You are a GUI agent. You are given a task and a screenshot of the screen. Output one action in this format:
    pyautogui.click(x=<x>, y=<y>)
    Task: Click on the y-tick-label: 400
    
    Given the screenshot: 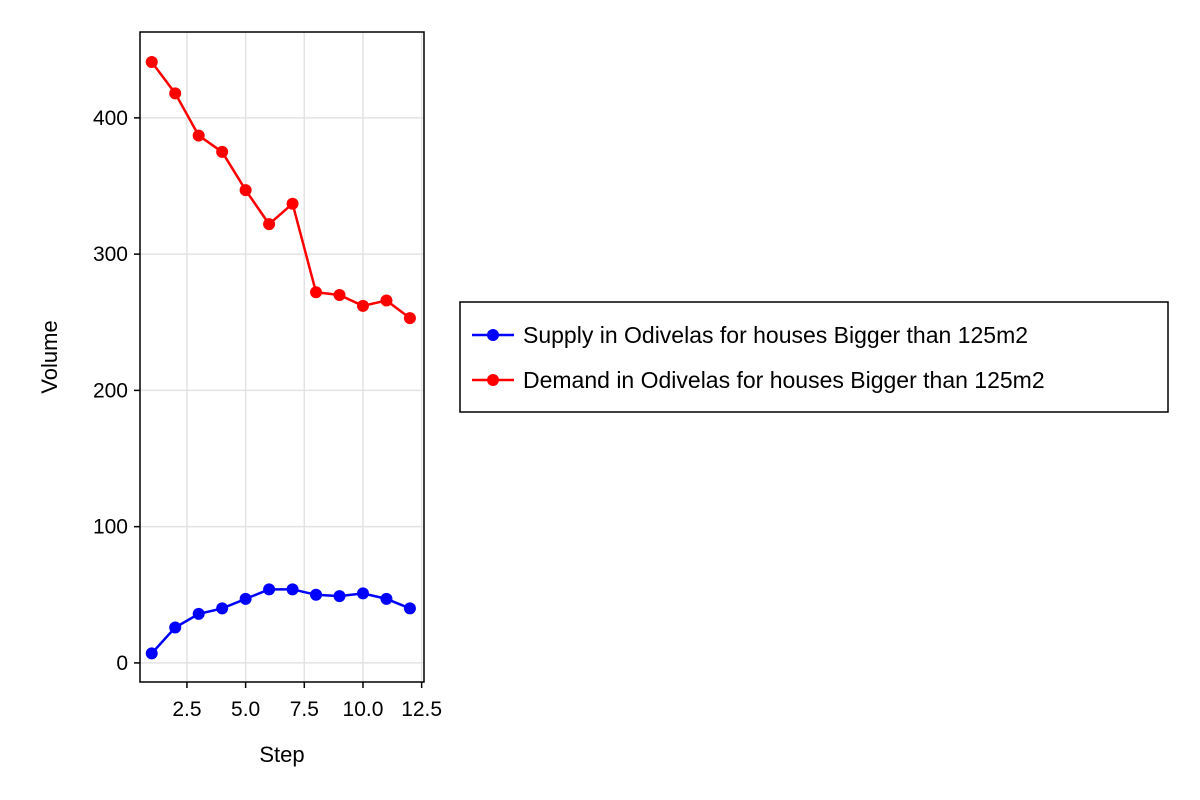 What is the action you would take?
    pyautogui.click(x=110, y=118)
    